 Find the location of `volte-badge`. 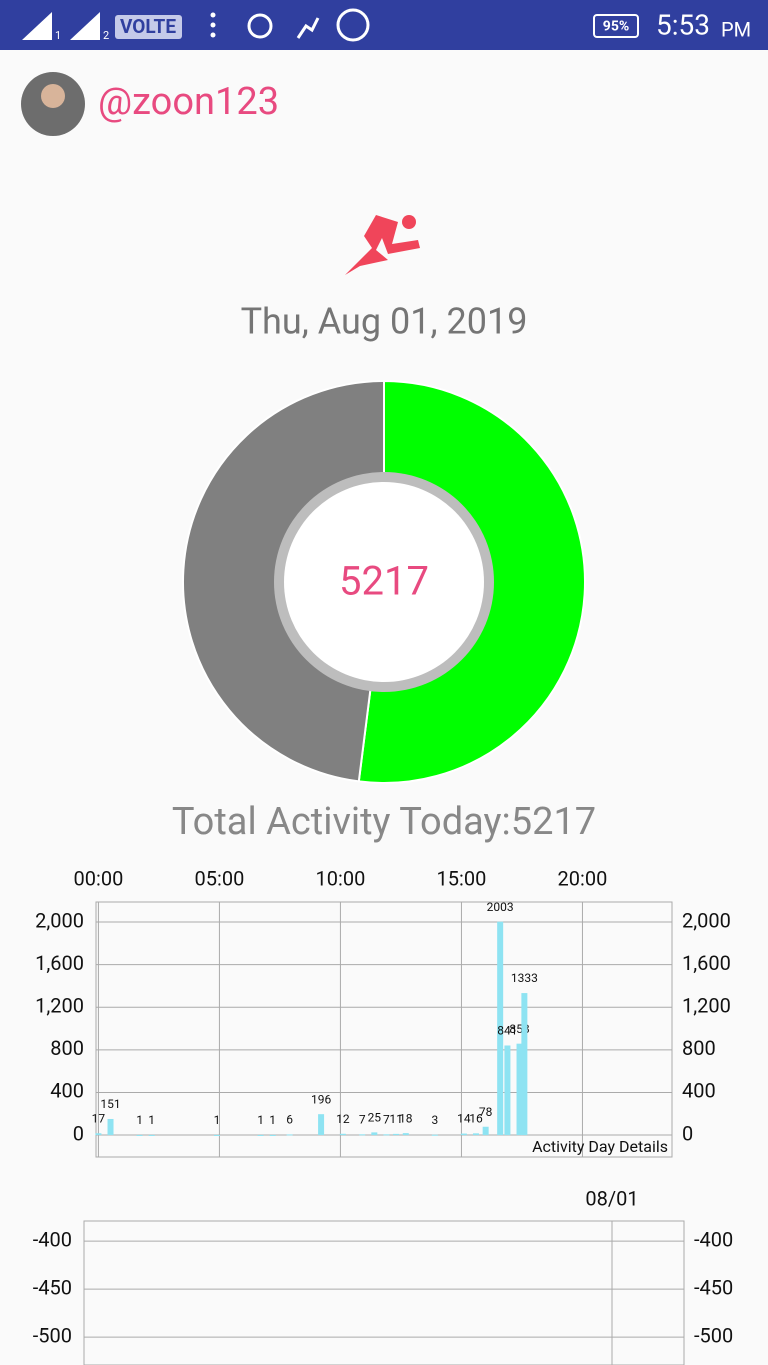

volte-badge is located at coordinates (148, 27).